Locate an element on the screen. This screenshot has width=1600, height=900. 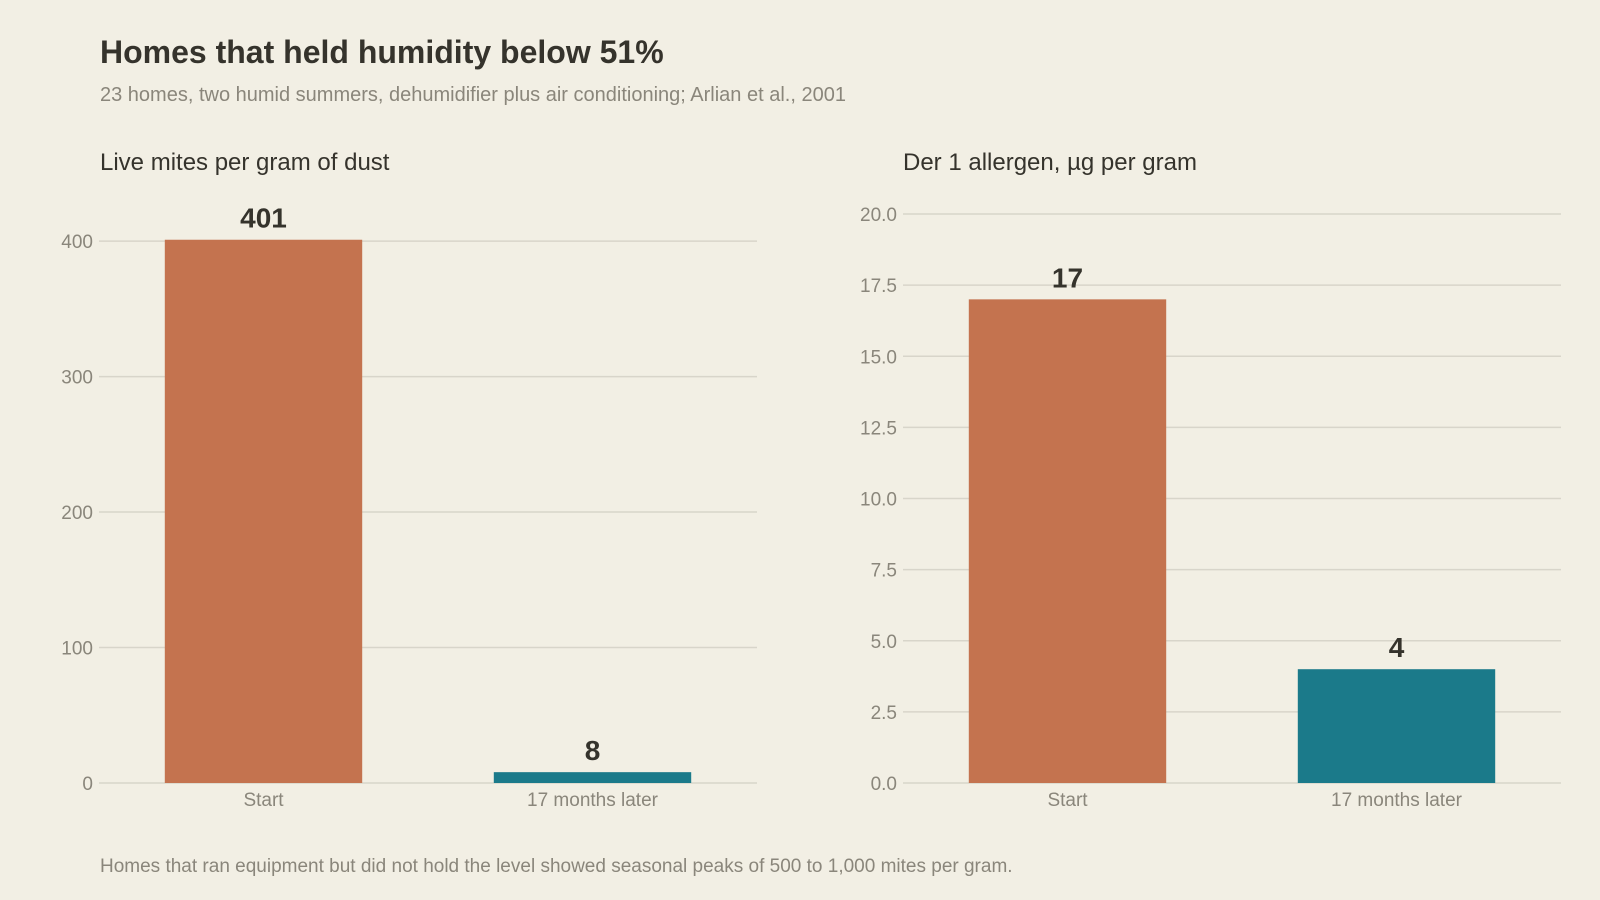
der1-allergen-bar-start is located at coordinates (1067, 541).